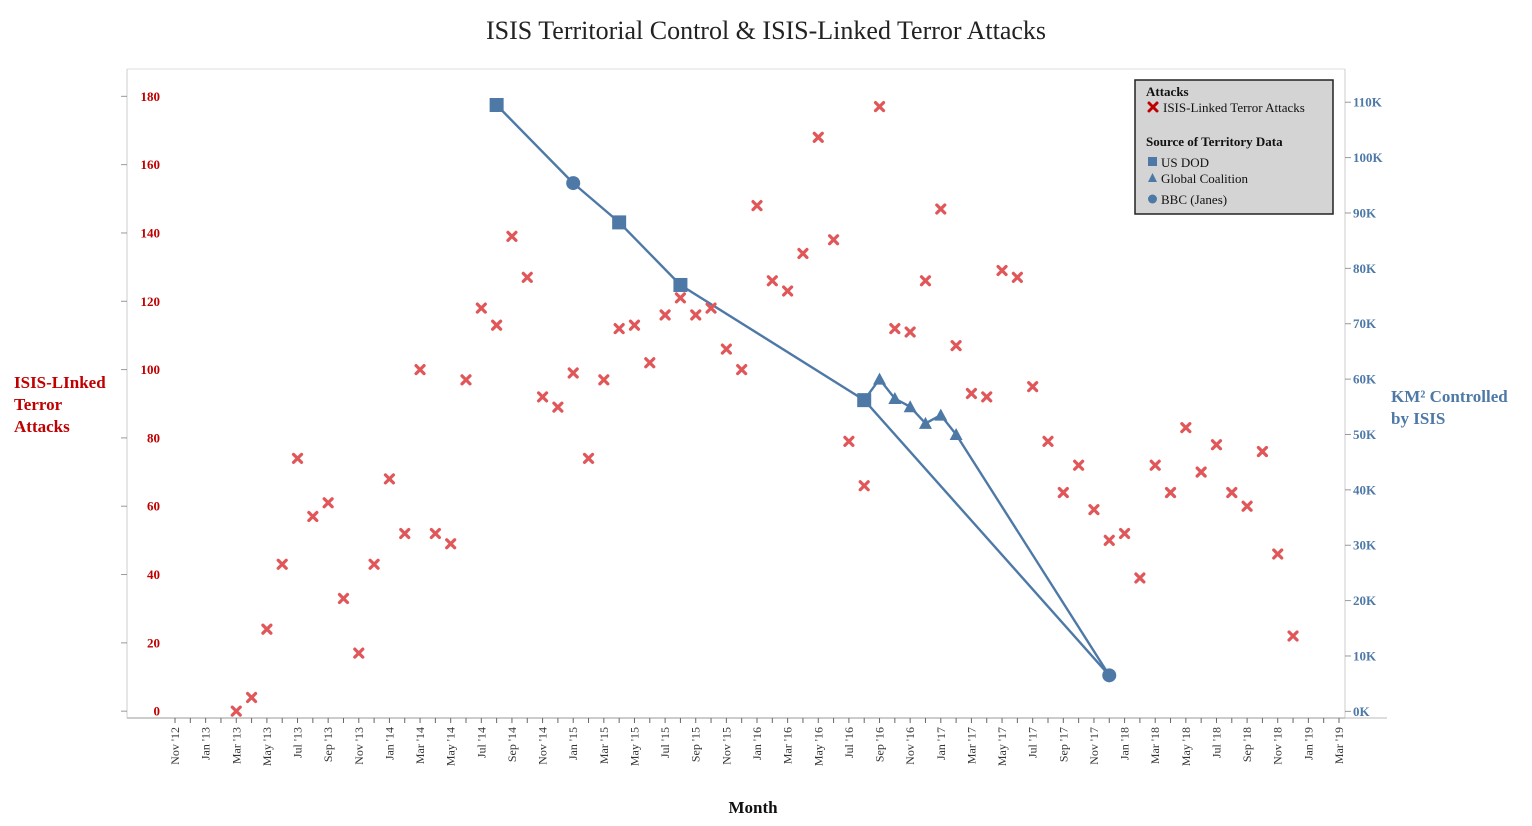 The height and width of the screenshot is (826, 1532). I want to click on x-tick-label: Jul '15, so click(665, 742).